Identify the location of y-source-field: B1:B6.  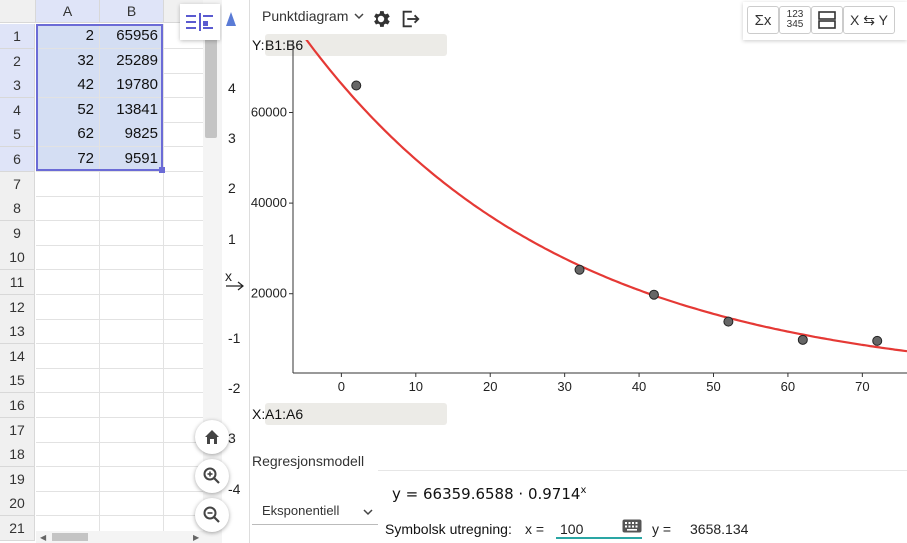
(356, 45).